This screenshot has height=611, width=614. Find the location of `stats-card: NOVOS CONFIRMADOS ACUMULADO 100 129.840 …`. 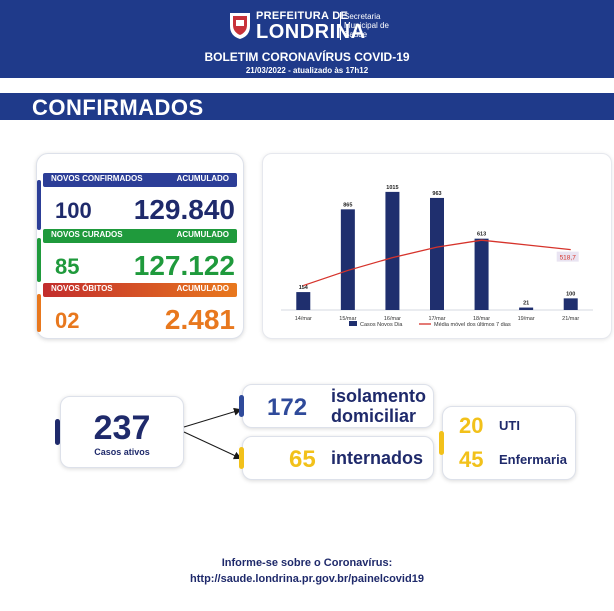

stats-card: NOVOS CONFIRMADOS ACUMULADO 100 129.840 … is located at coordinates (140, 246).